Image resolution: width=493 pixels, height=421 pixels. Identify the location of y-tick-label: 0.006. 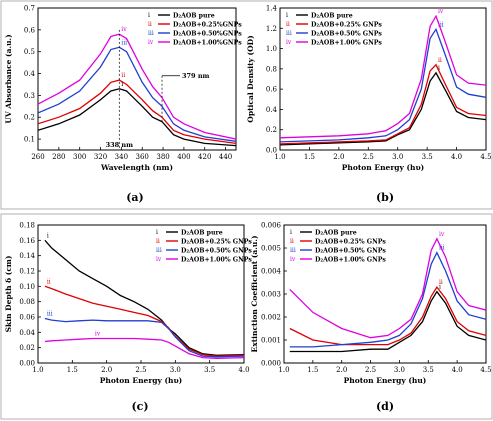
(271, 226).